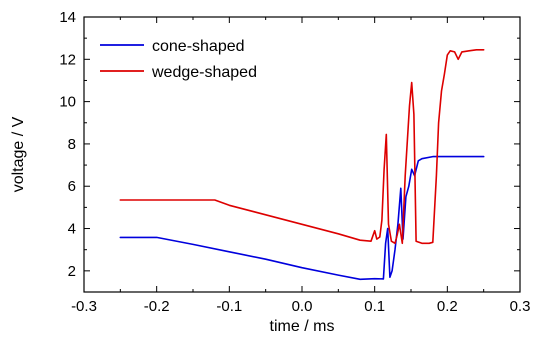 This screenshot has width=550, height=339. I want to click on x-tick-label: 0.3, so click(520, 306).